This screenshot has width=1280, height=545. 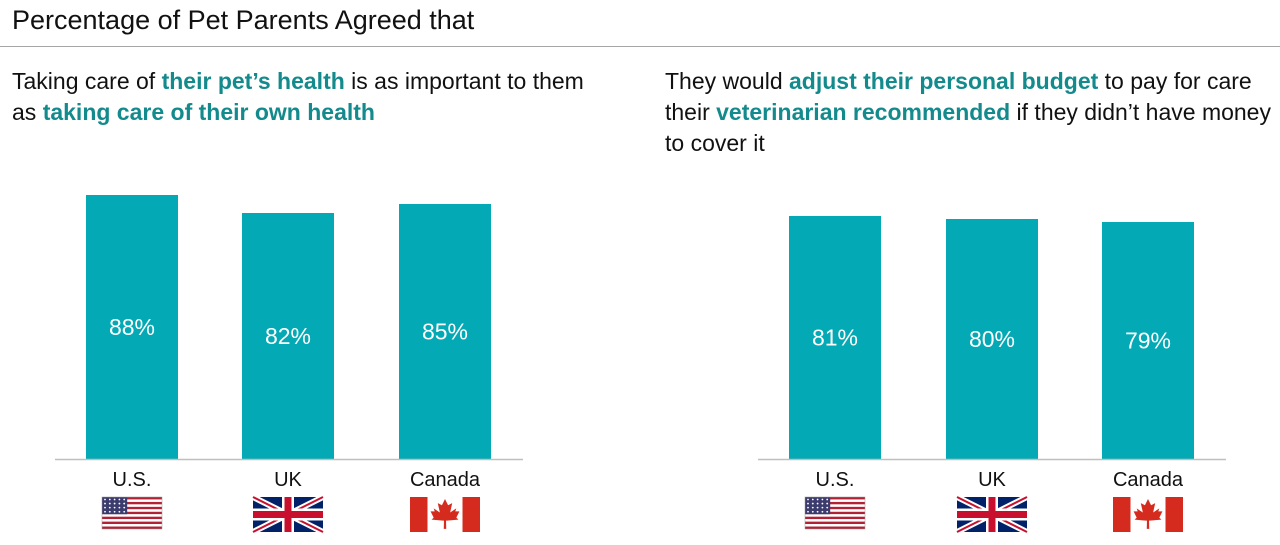 I want to click on subtitle-highlight: taking care of their own health, so click(x=208, y=112).